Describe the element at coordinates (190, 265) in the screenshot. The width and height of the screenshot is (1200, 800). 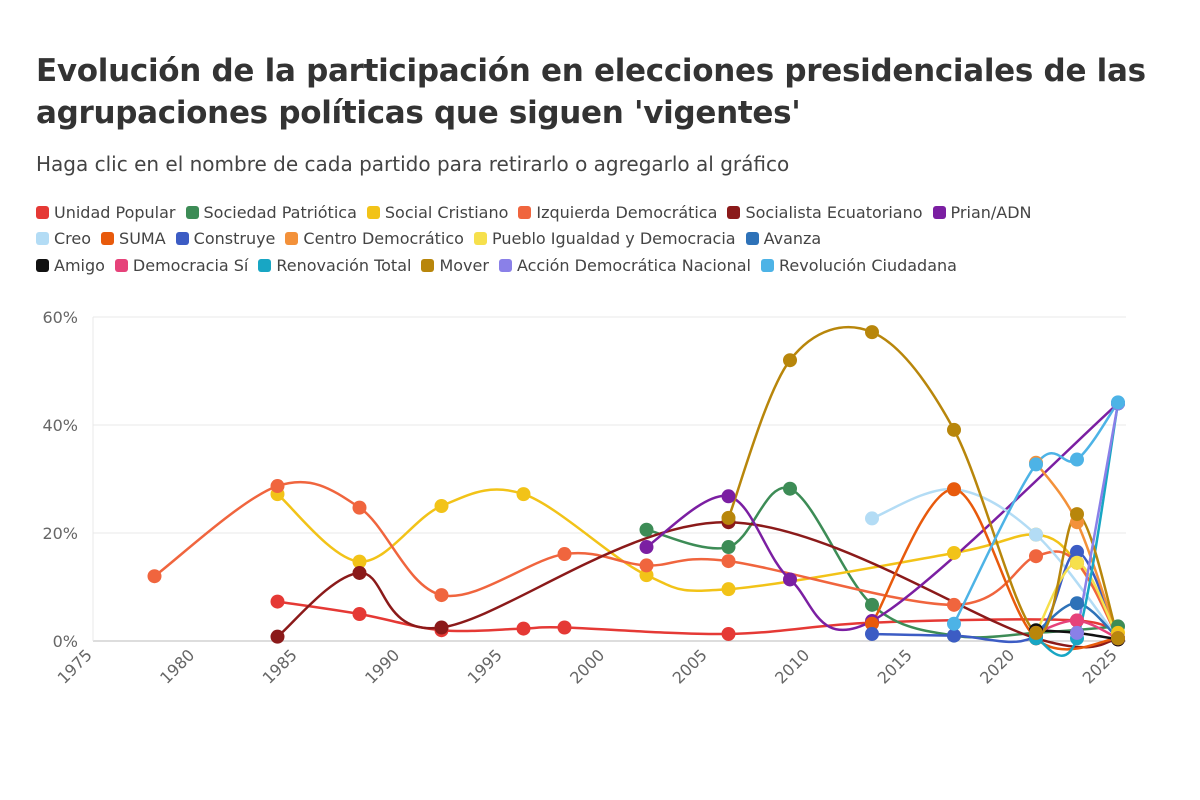
I see `legend-label: Democracia Sí` at that location.